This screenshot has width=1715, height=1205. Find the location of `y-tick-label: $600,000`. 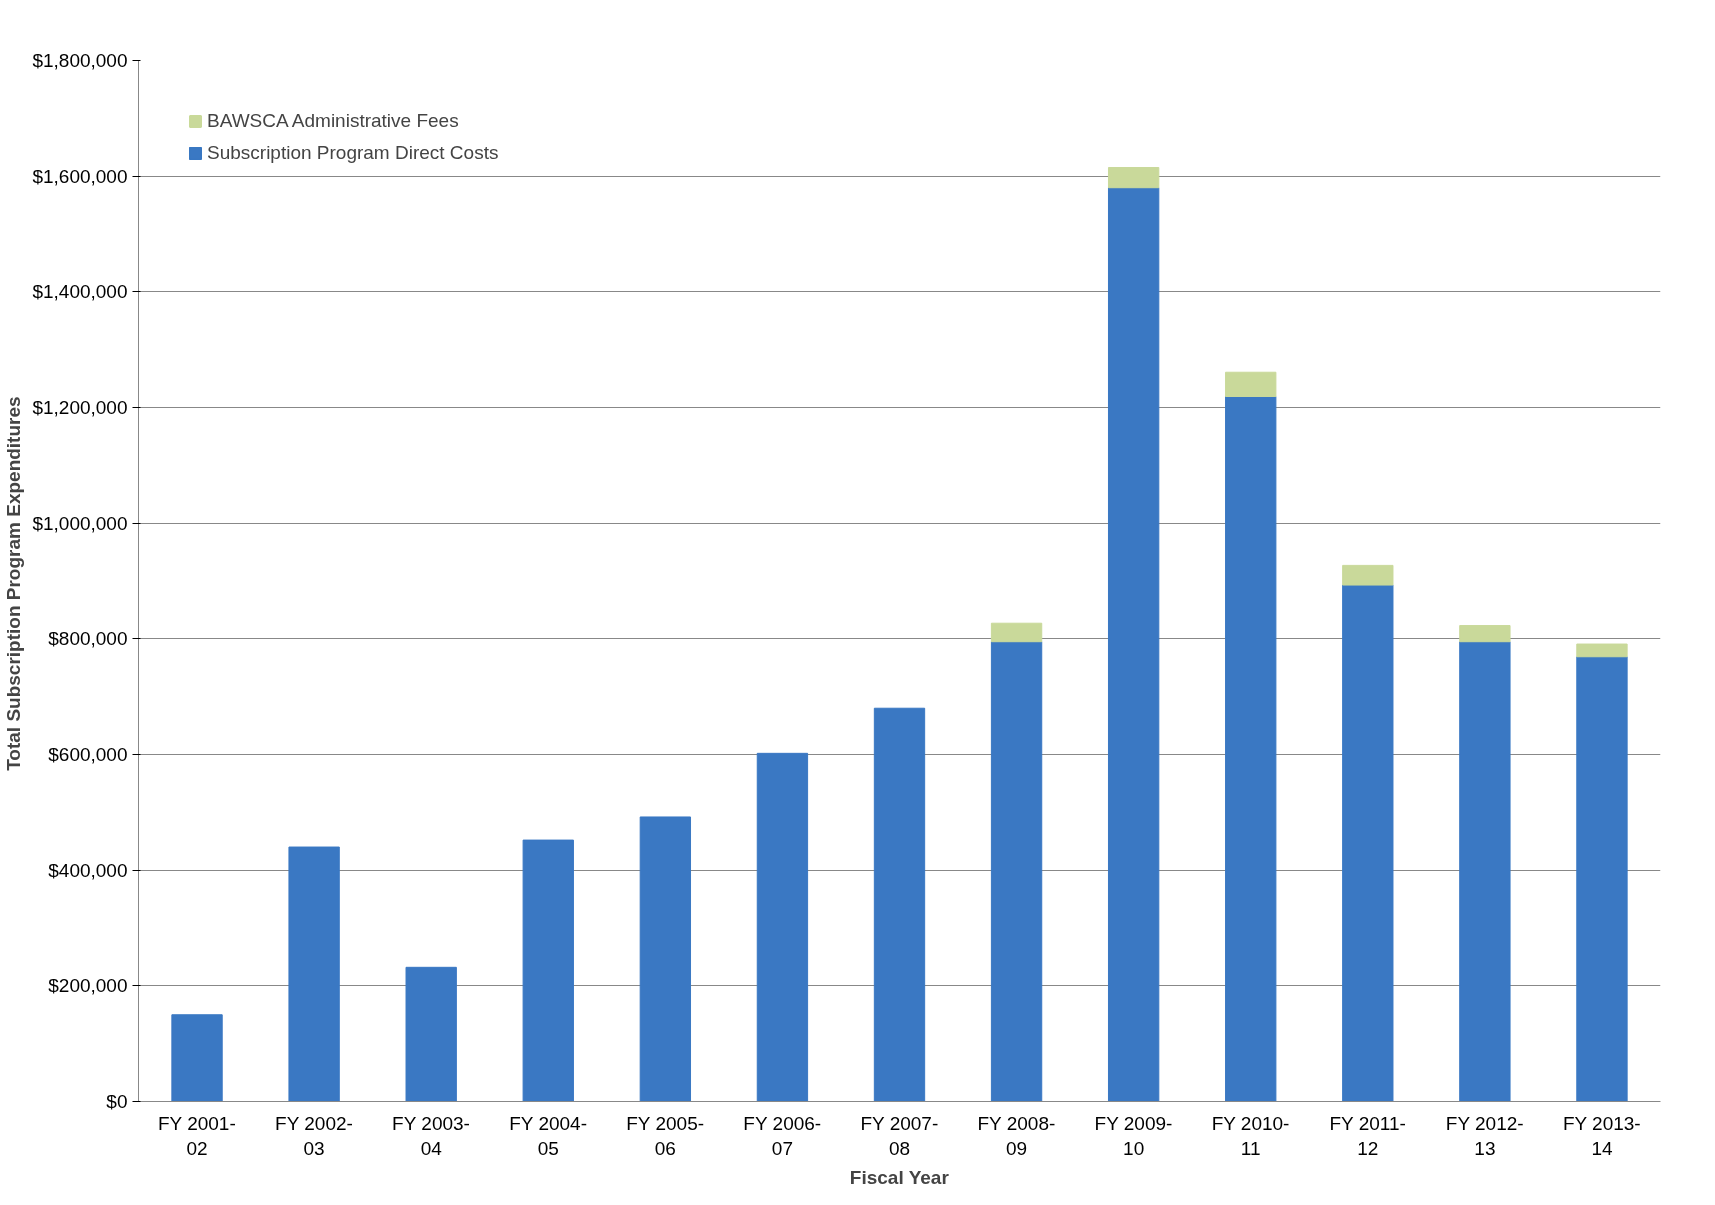

y-tick-label: $600,000 is located at coordinates (88, 754).